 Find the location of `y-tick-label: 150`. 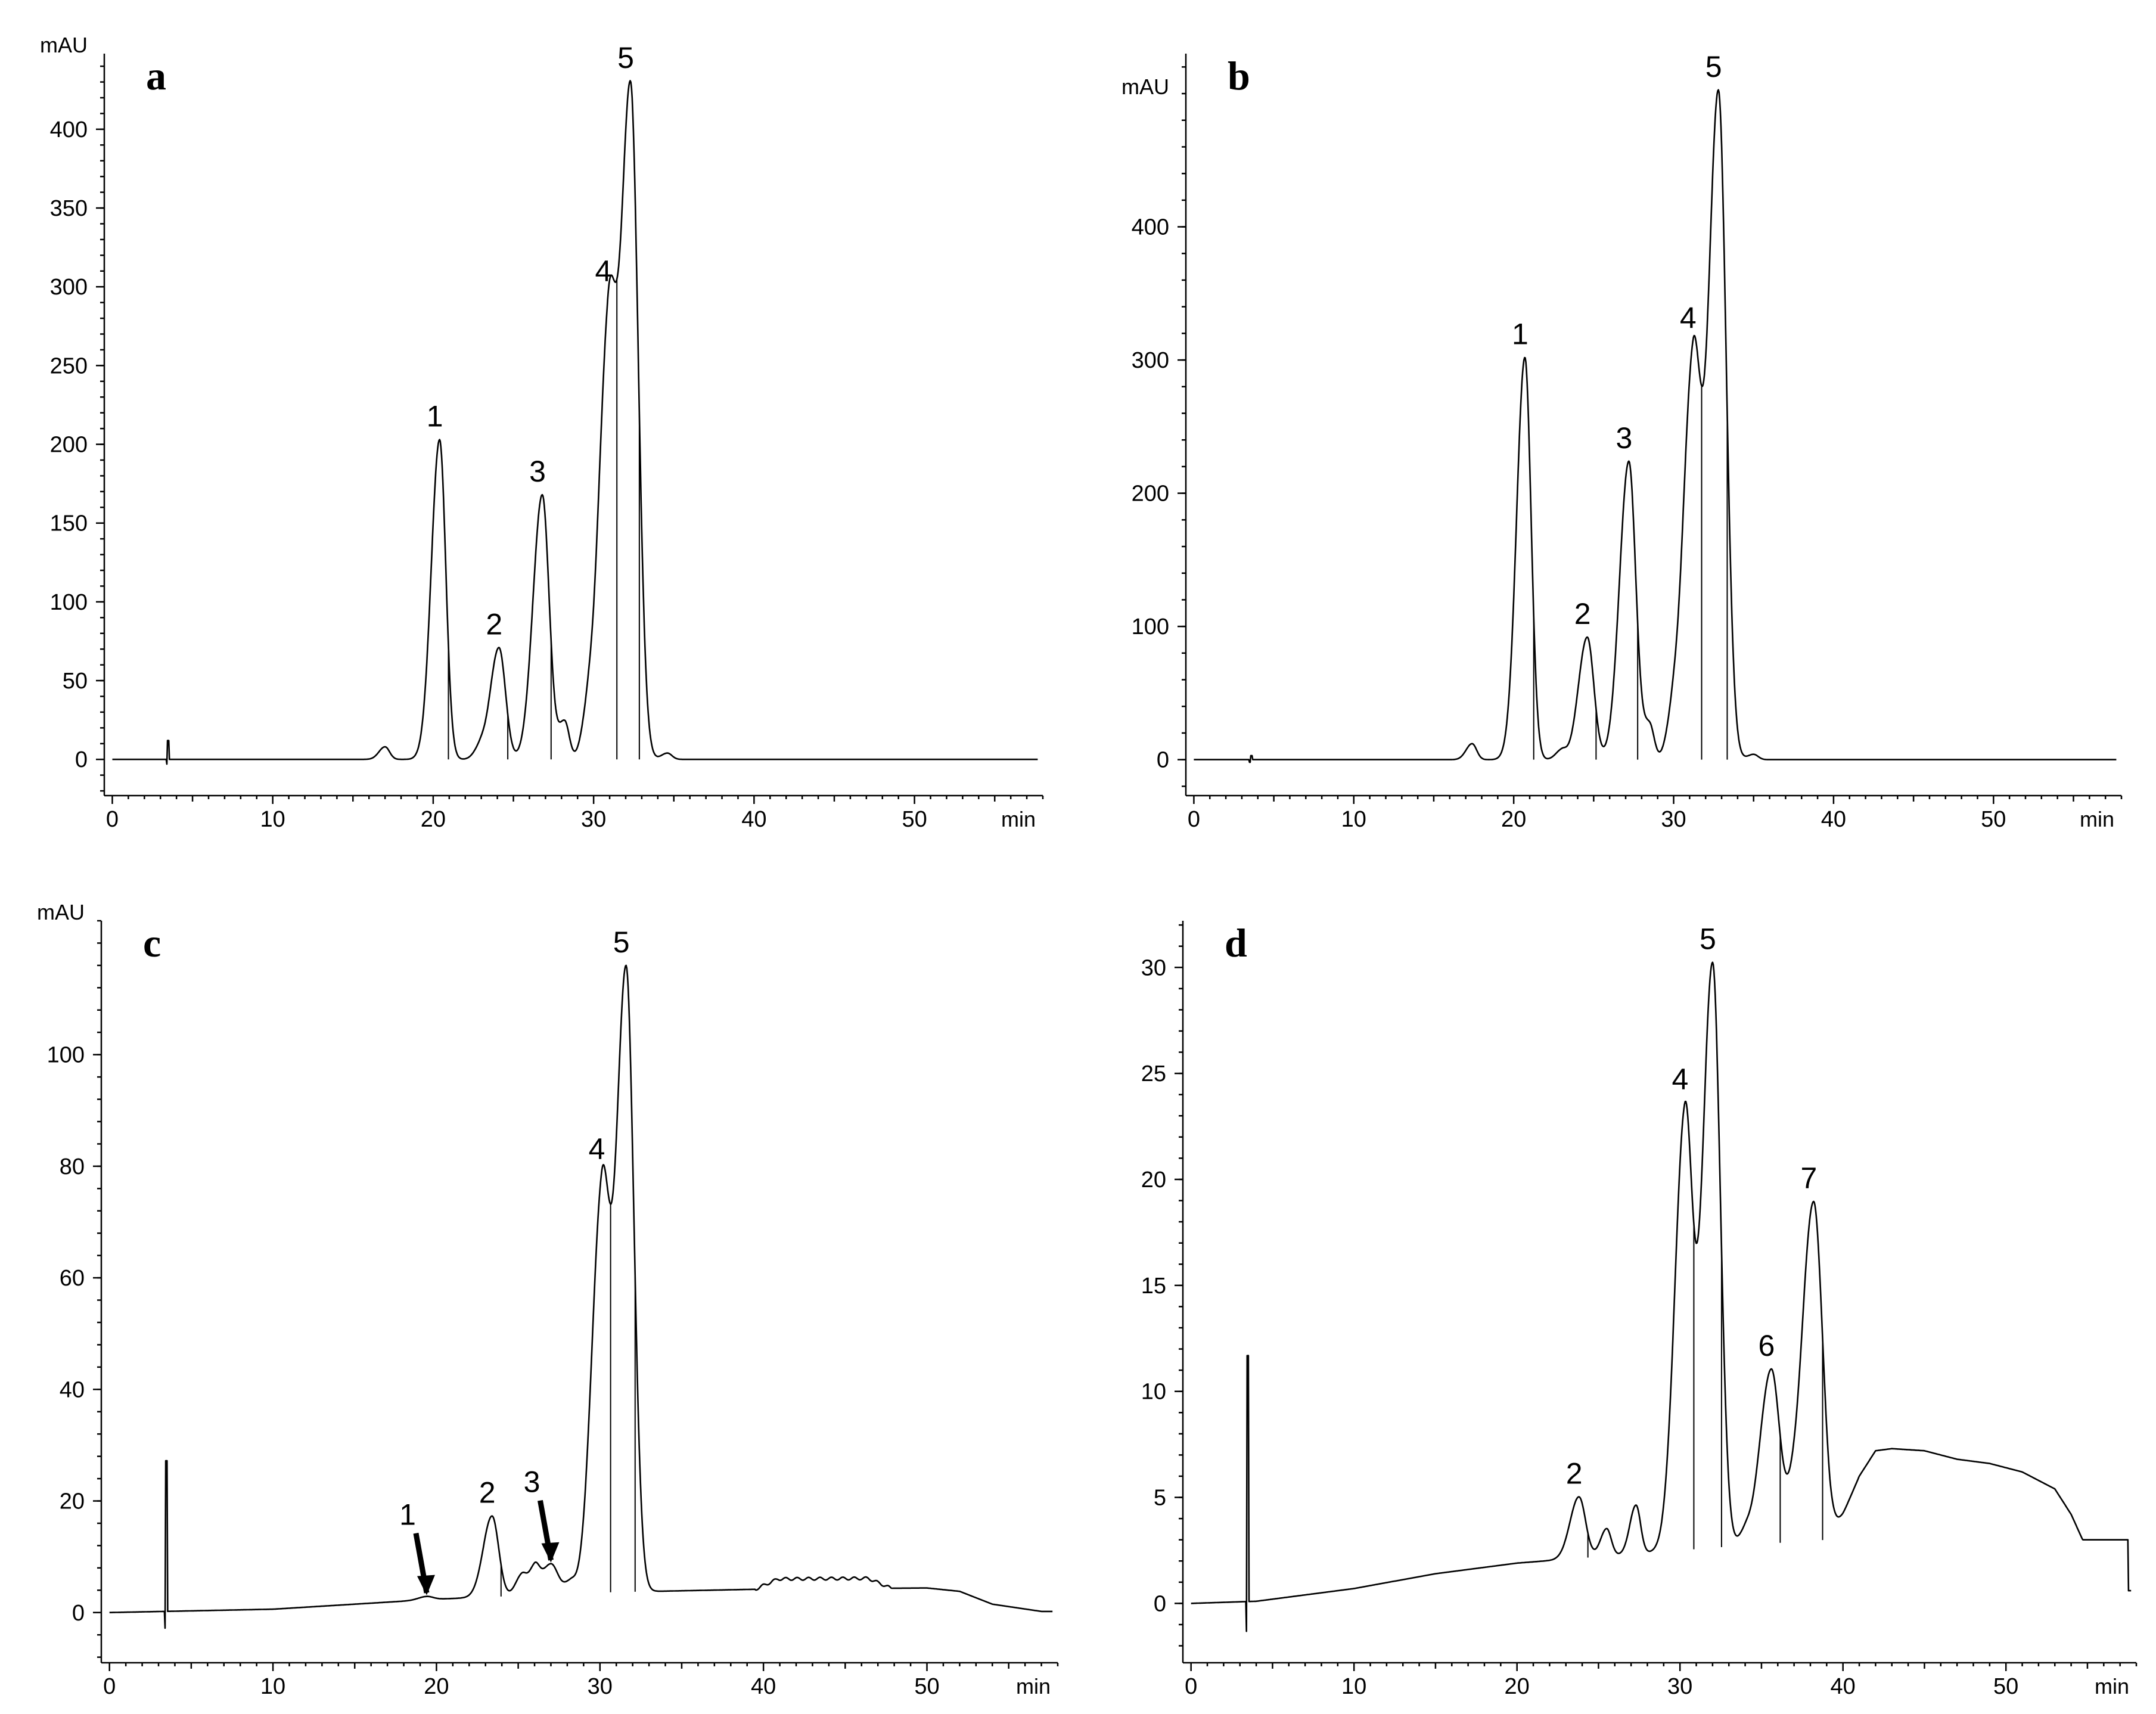

y-tick-label: 150 is located at coordinates (69, 524).